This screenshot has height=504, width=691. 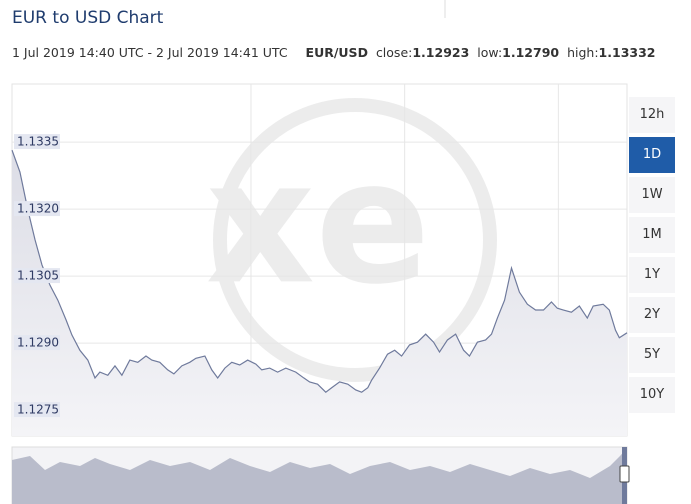 I want to click on range-button: 12h, so click(x=652, y=115).